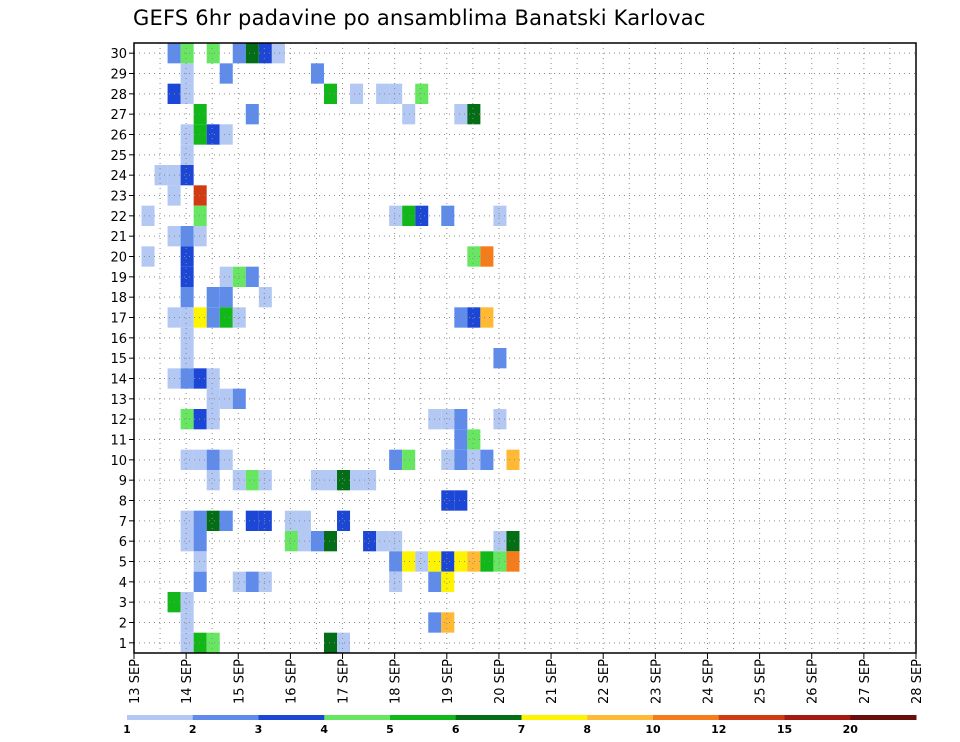  I want to click on y-tick-label: 2, so click(123, 624).